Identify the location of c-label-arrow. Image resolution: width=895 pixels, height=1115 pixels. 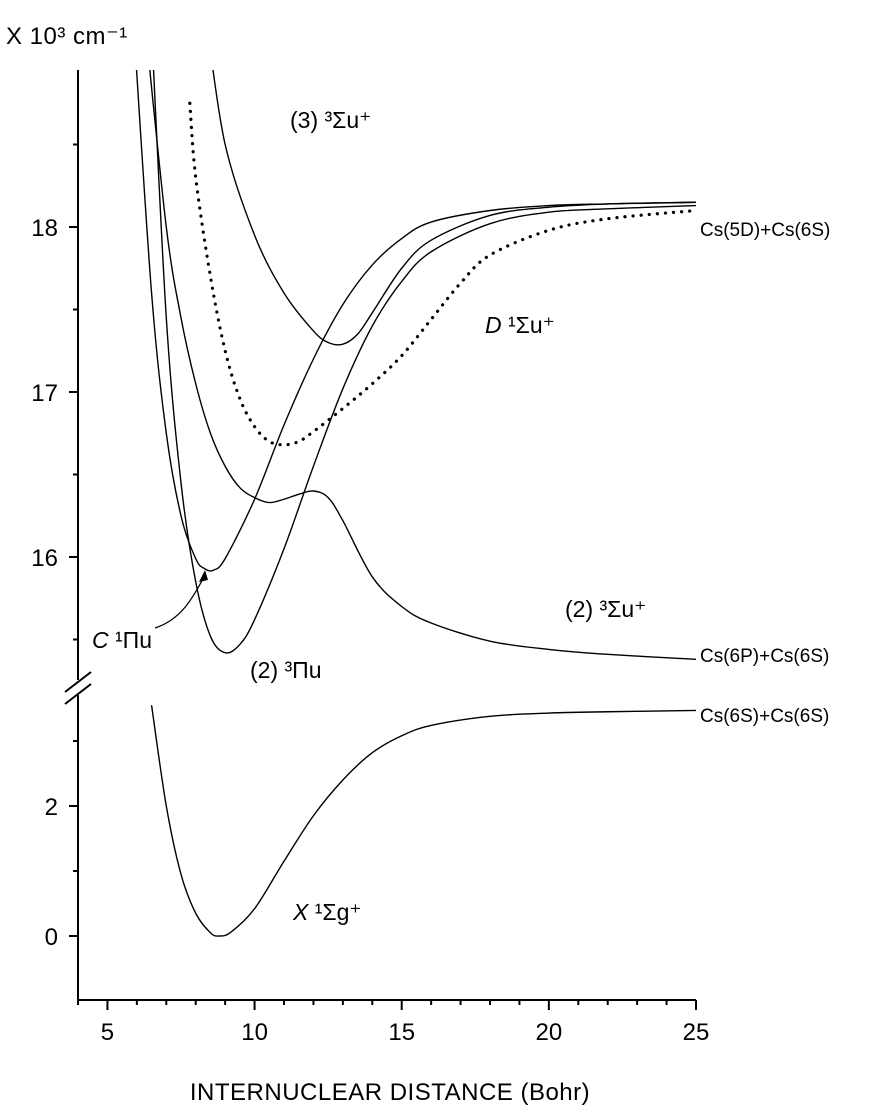
(180, 601).